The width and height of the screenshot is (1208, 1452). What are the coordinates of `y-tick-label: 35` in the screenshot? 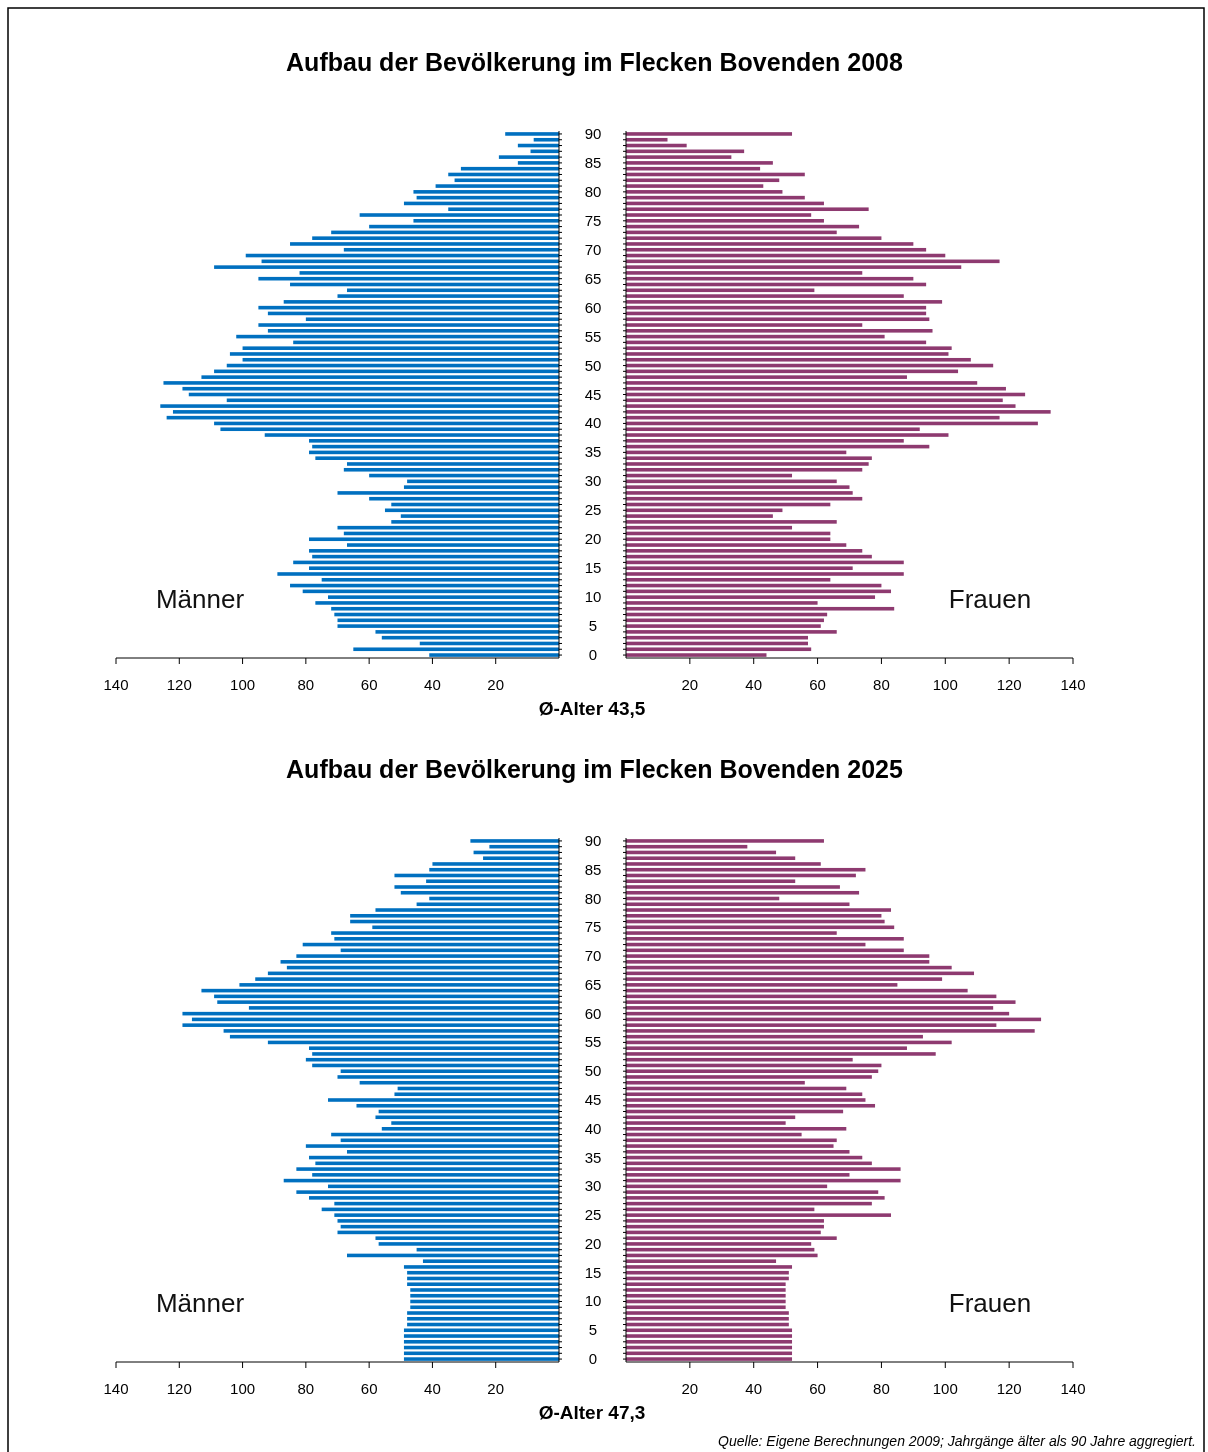 It's located at (593, 452).